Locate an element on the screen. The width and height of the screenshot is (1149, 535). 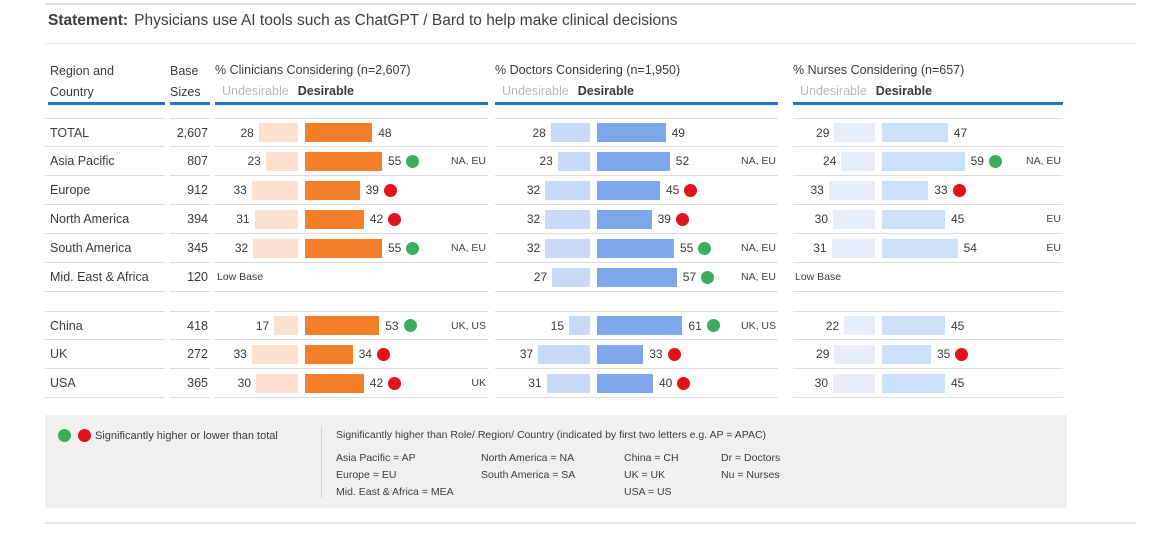
base-size-value: 365 is located at coordinates (190, 383).